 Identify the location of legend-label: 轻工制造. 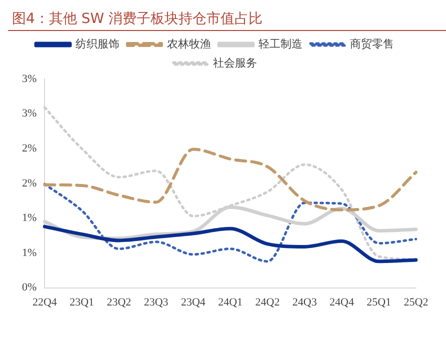
(280, 43).